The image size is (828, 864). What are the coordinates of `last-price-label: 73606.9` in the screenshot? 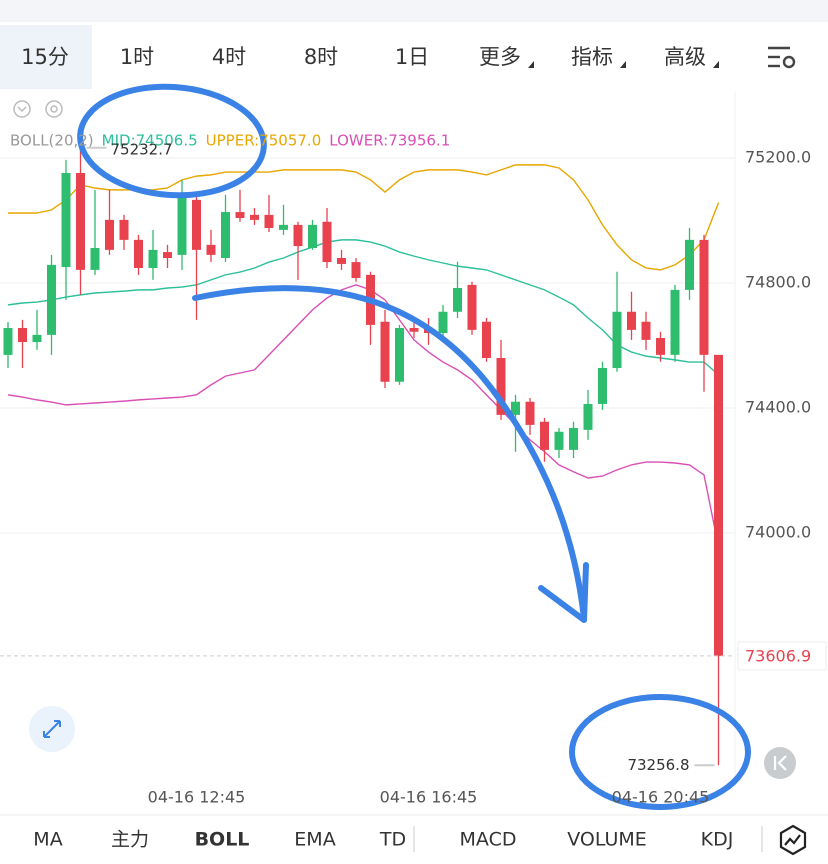 It's located at (778, 655).